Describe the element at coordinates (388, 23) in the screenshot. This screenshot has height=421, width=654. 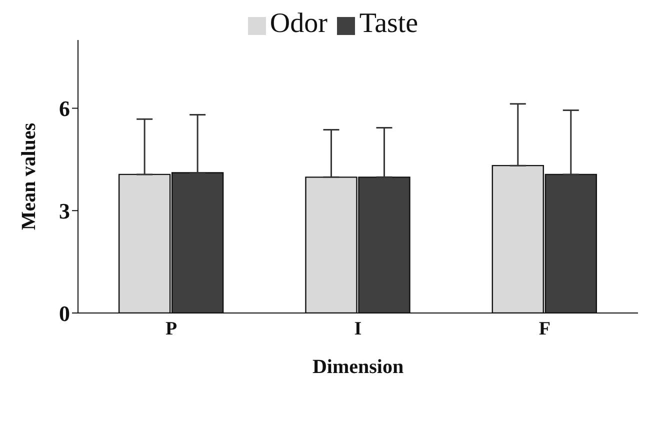
I see `legend-label: Taste` at that location.